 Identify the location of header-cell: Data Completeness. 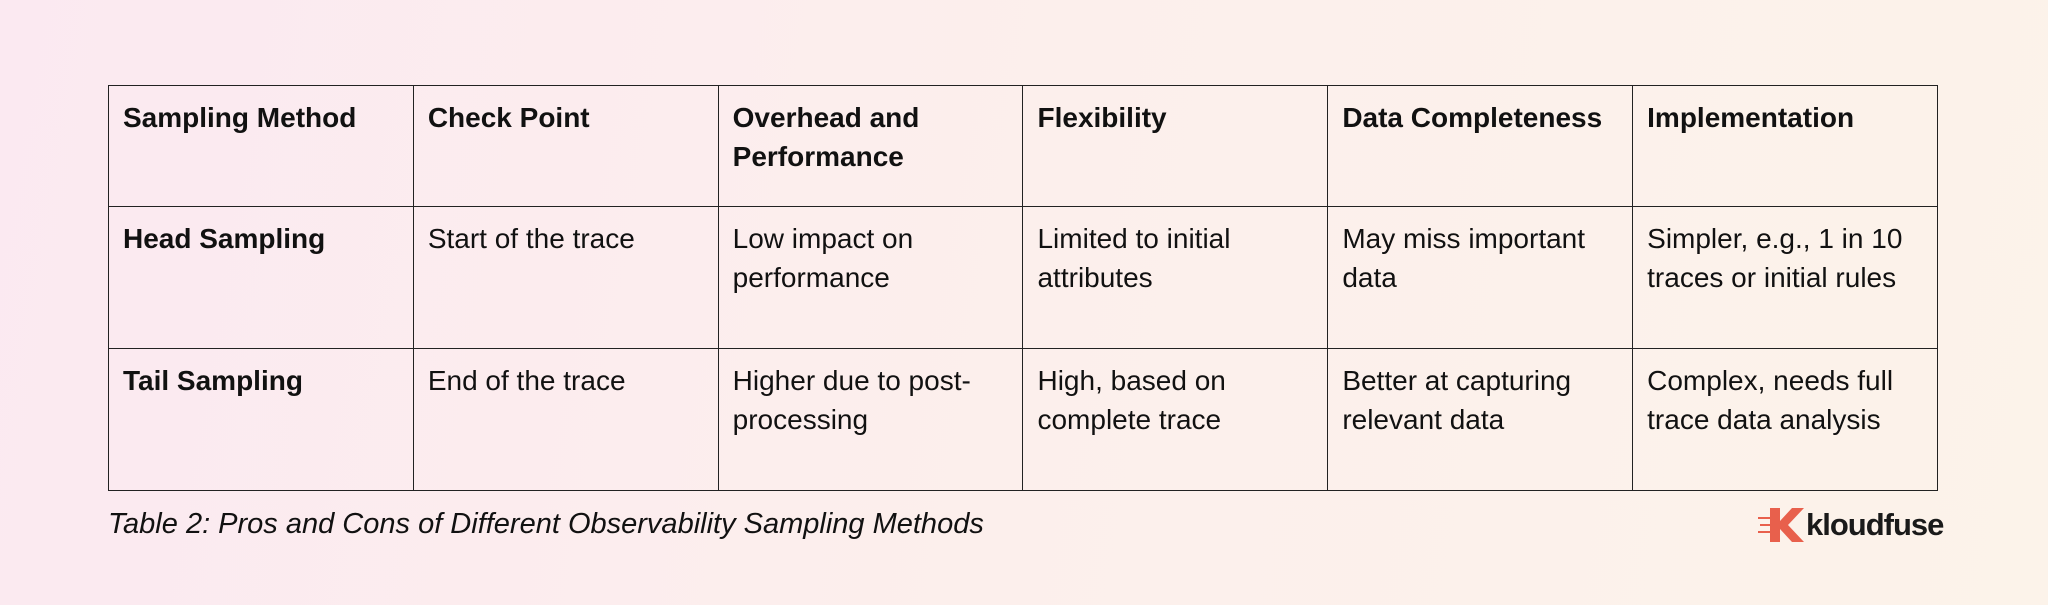
(1480, 146).